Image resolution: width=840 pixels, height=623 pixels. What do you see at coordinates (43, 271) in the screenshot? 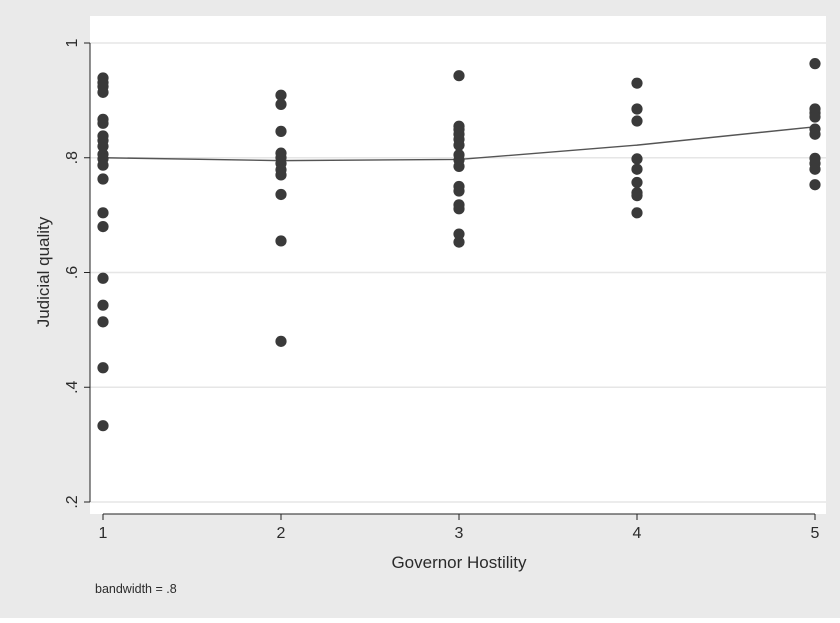
I see `y-axis-label: Judicial quality` at bounding box center [43, 271].